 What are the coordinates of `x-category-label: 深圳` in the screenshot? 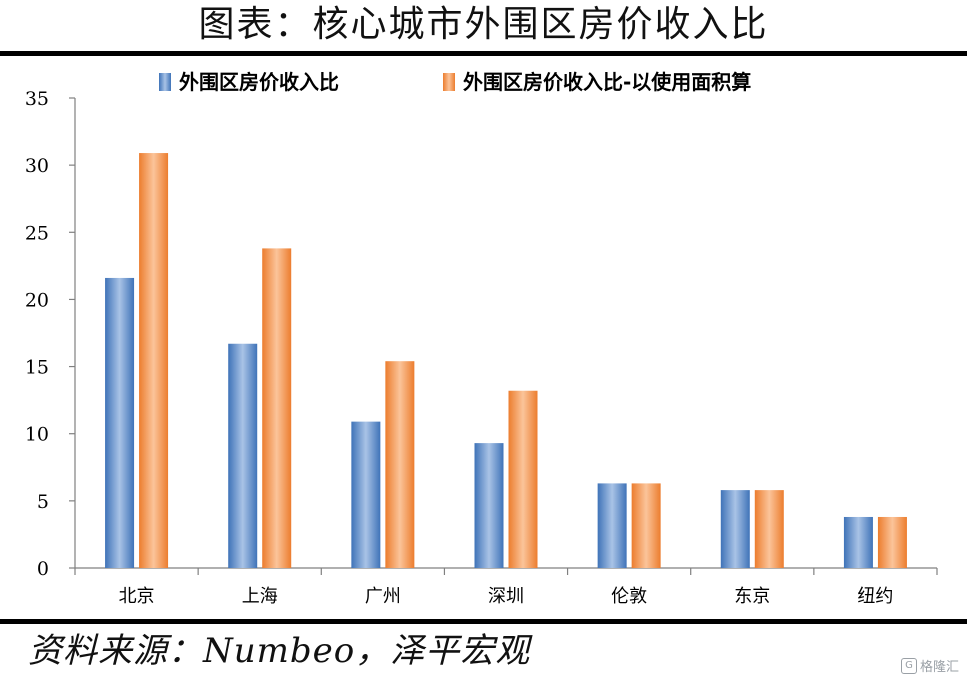 It's located at (506, 596).